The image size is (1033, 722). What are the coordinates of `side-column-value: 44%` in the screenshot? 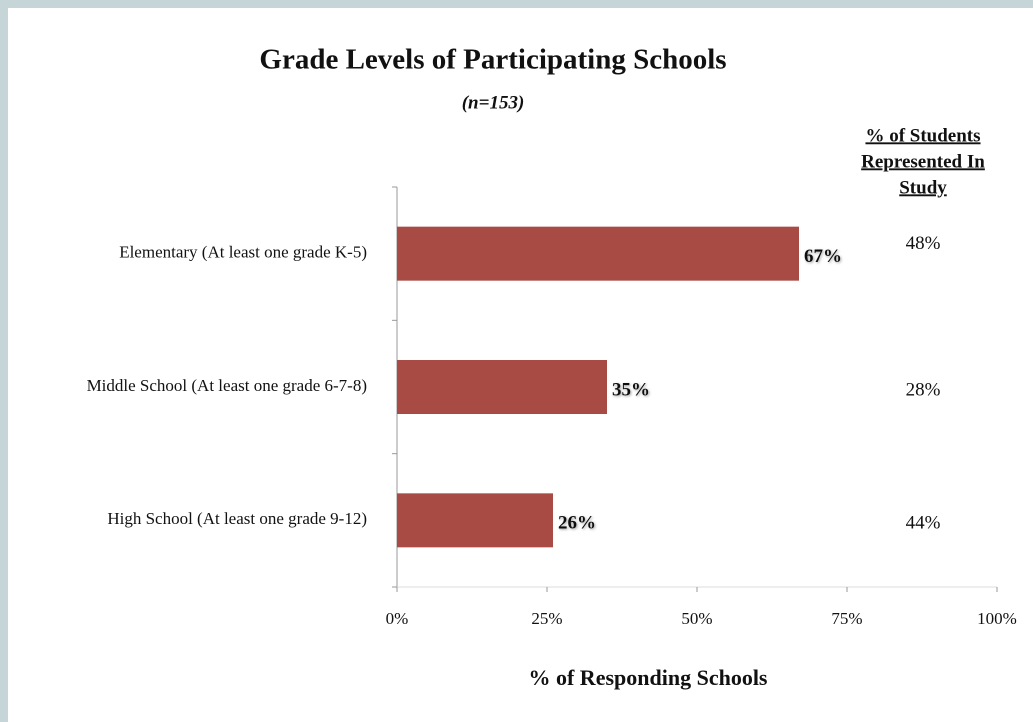 It's located at (923, 523).